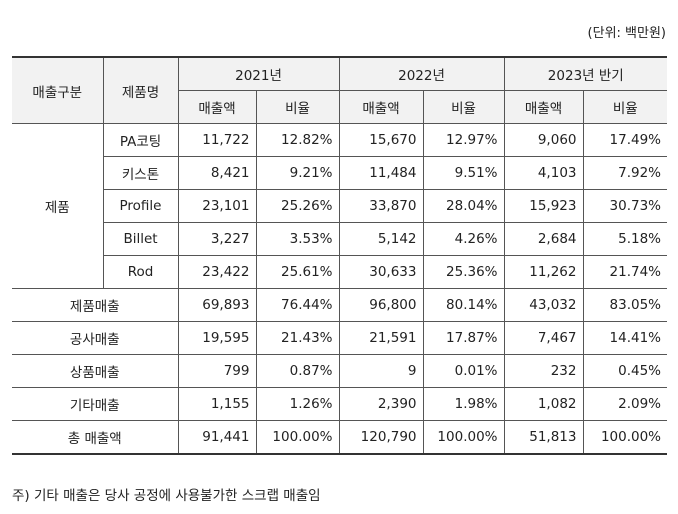 The width and height of the screenshot is (678, 514). What do you see at coordinates (95, 338) in the screenshot?
I see `summary-label: 공사매출` at bounding box center [95, 338].